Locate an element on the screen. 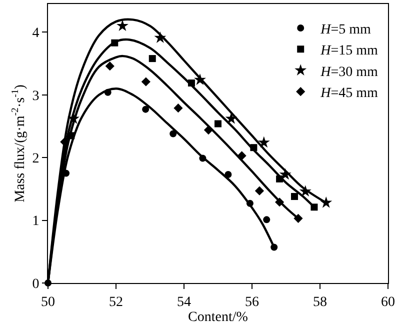  y-tick-label: 1 is located at coordinates (36, 222).